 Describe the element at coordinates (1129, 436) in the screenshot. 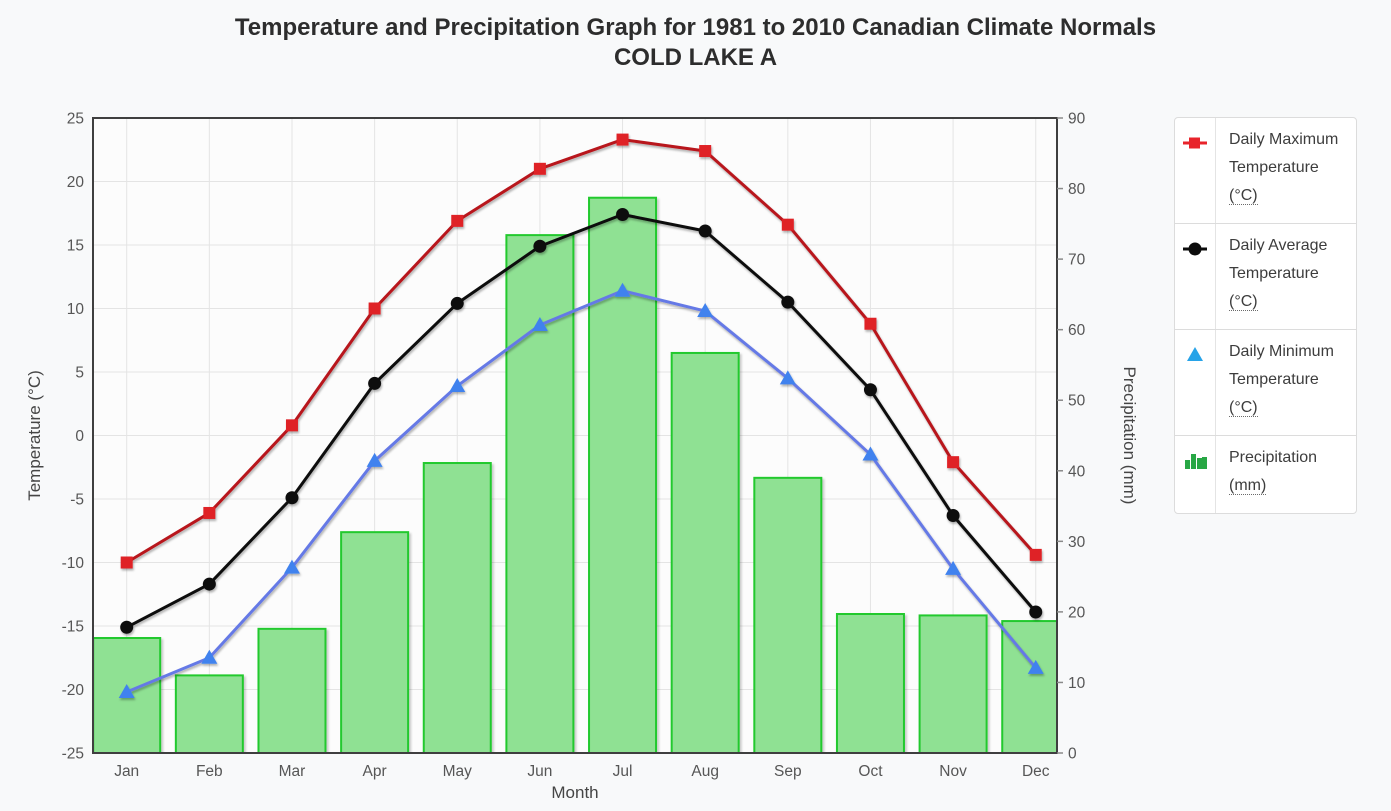

I see `right-axis-title: Precipitation (mm)` at that location.